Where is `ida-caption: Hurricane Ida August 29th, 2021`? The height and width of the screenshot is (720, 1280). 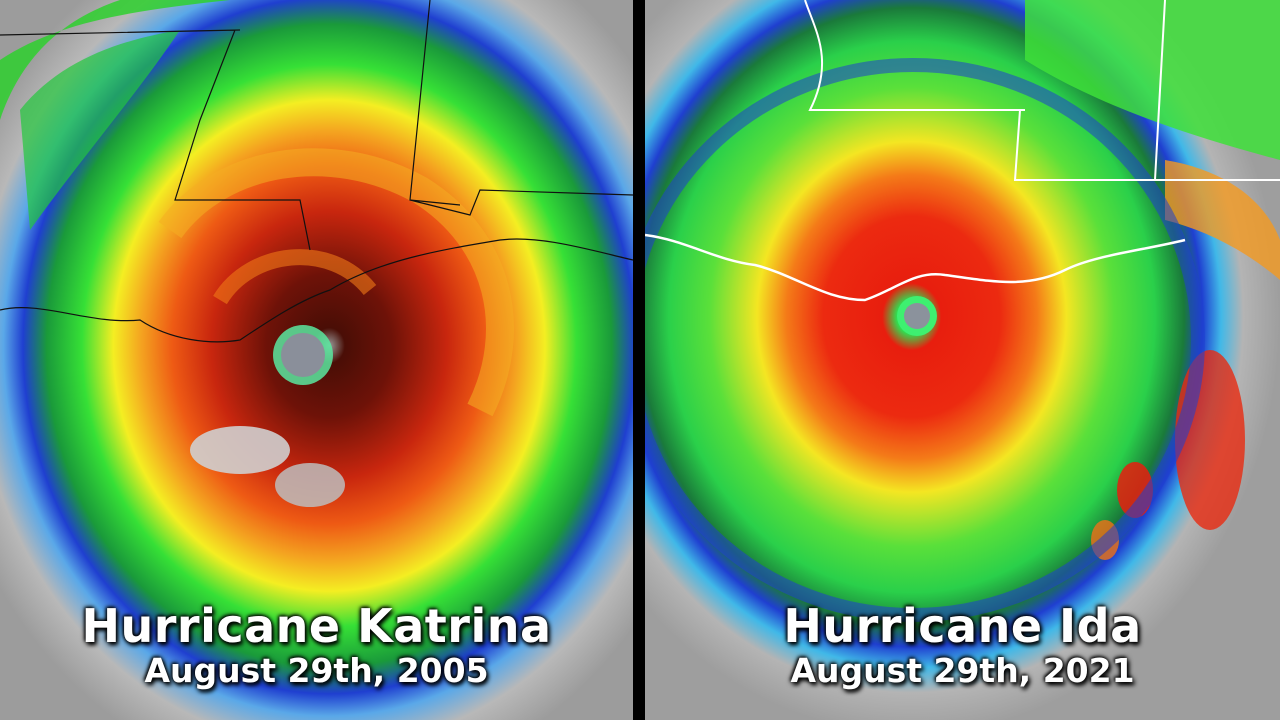 ida-caption: Hurricane Ida August 29th, 2021 is located at coordinates (962, 645).